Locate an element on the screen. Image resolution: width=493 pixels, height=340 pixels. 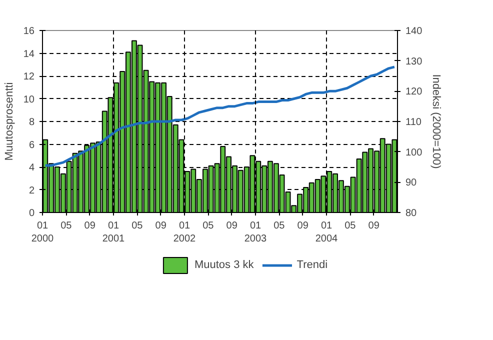
y2-tick-label: 110 is located at coordinates (414, 122).